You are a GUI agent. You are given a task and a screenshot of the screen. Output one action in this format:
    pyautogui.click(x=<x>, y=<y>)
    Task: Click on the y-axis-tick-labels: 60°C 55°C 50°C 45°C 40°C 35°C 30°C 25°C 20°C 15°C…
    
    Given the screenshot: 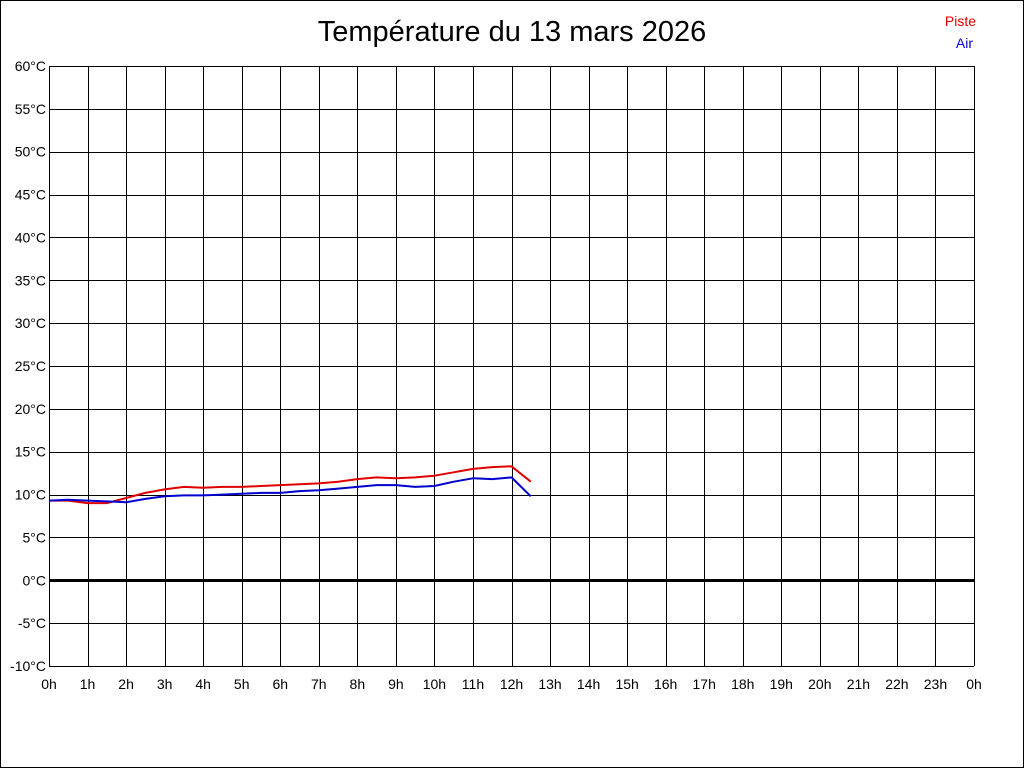 What is the action you would take?
    pyautogui.click(x=28, y=366)
    